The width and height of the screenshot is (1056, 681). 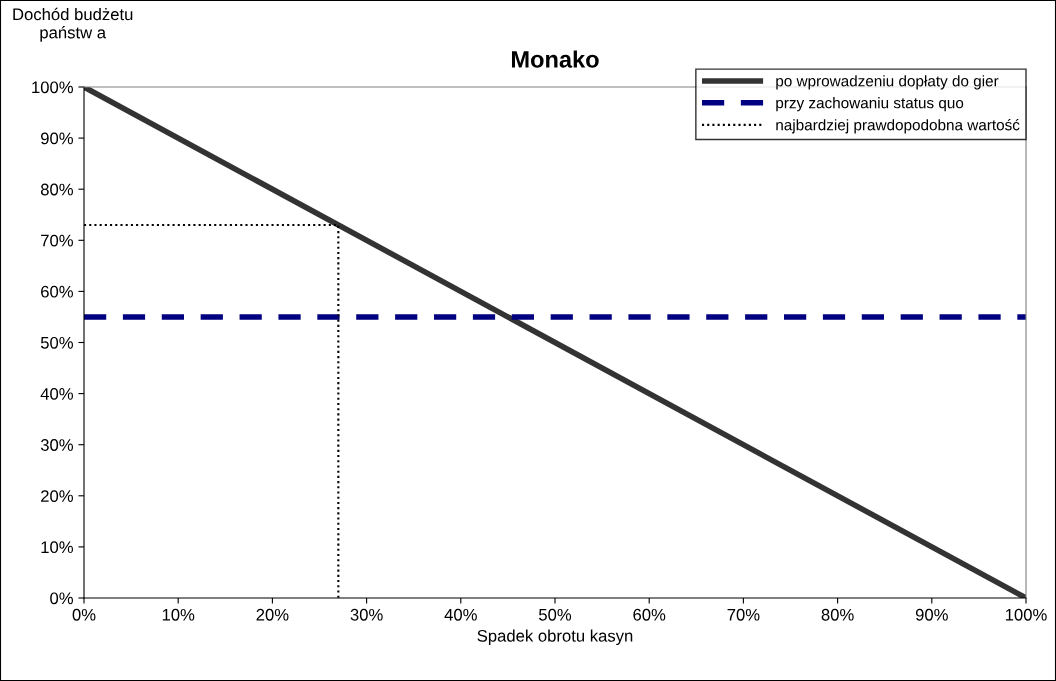 What do you see at coordinates (56, 342) in the screenshot?
I see `y-tick-label: 50%` at bounding box center [56, 342].